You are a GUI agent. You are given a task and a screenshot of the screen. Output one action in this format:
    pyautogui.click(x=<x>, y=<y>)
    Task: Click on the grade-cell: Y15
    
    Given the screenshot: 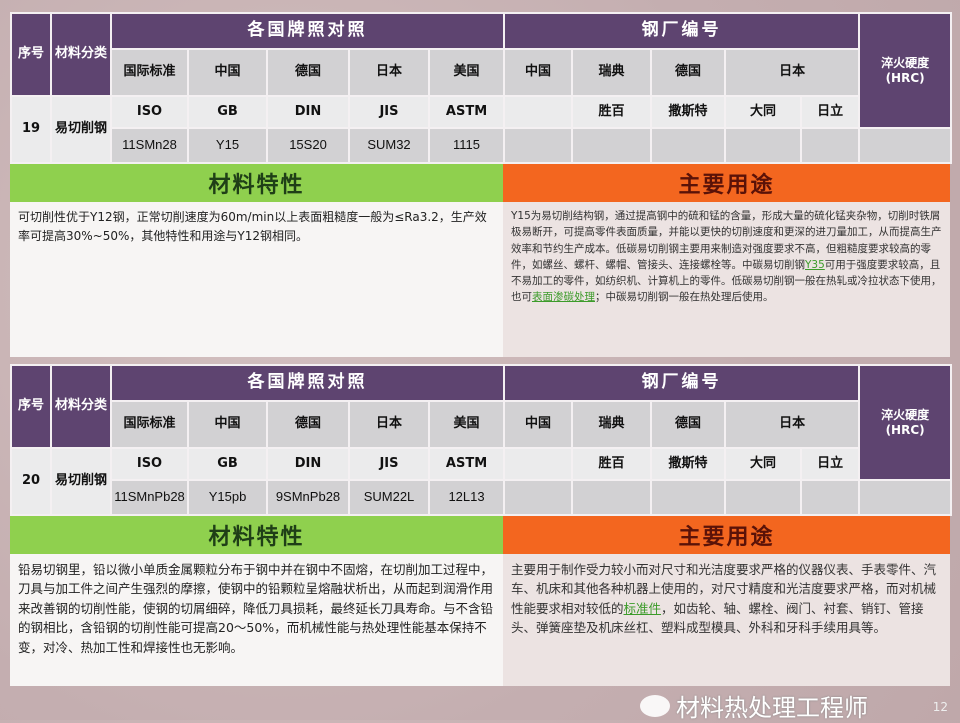 What is the action you would take?
    pyautogui.click(x=227, y=145)
    